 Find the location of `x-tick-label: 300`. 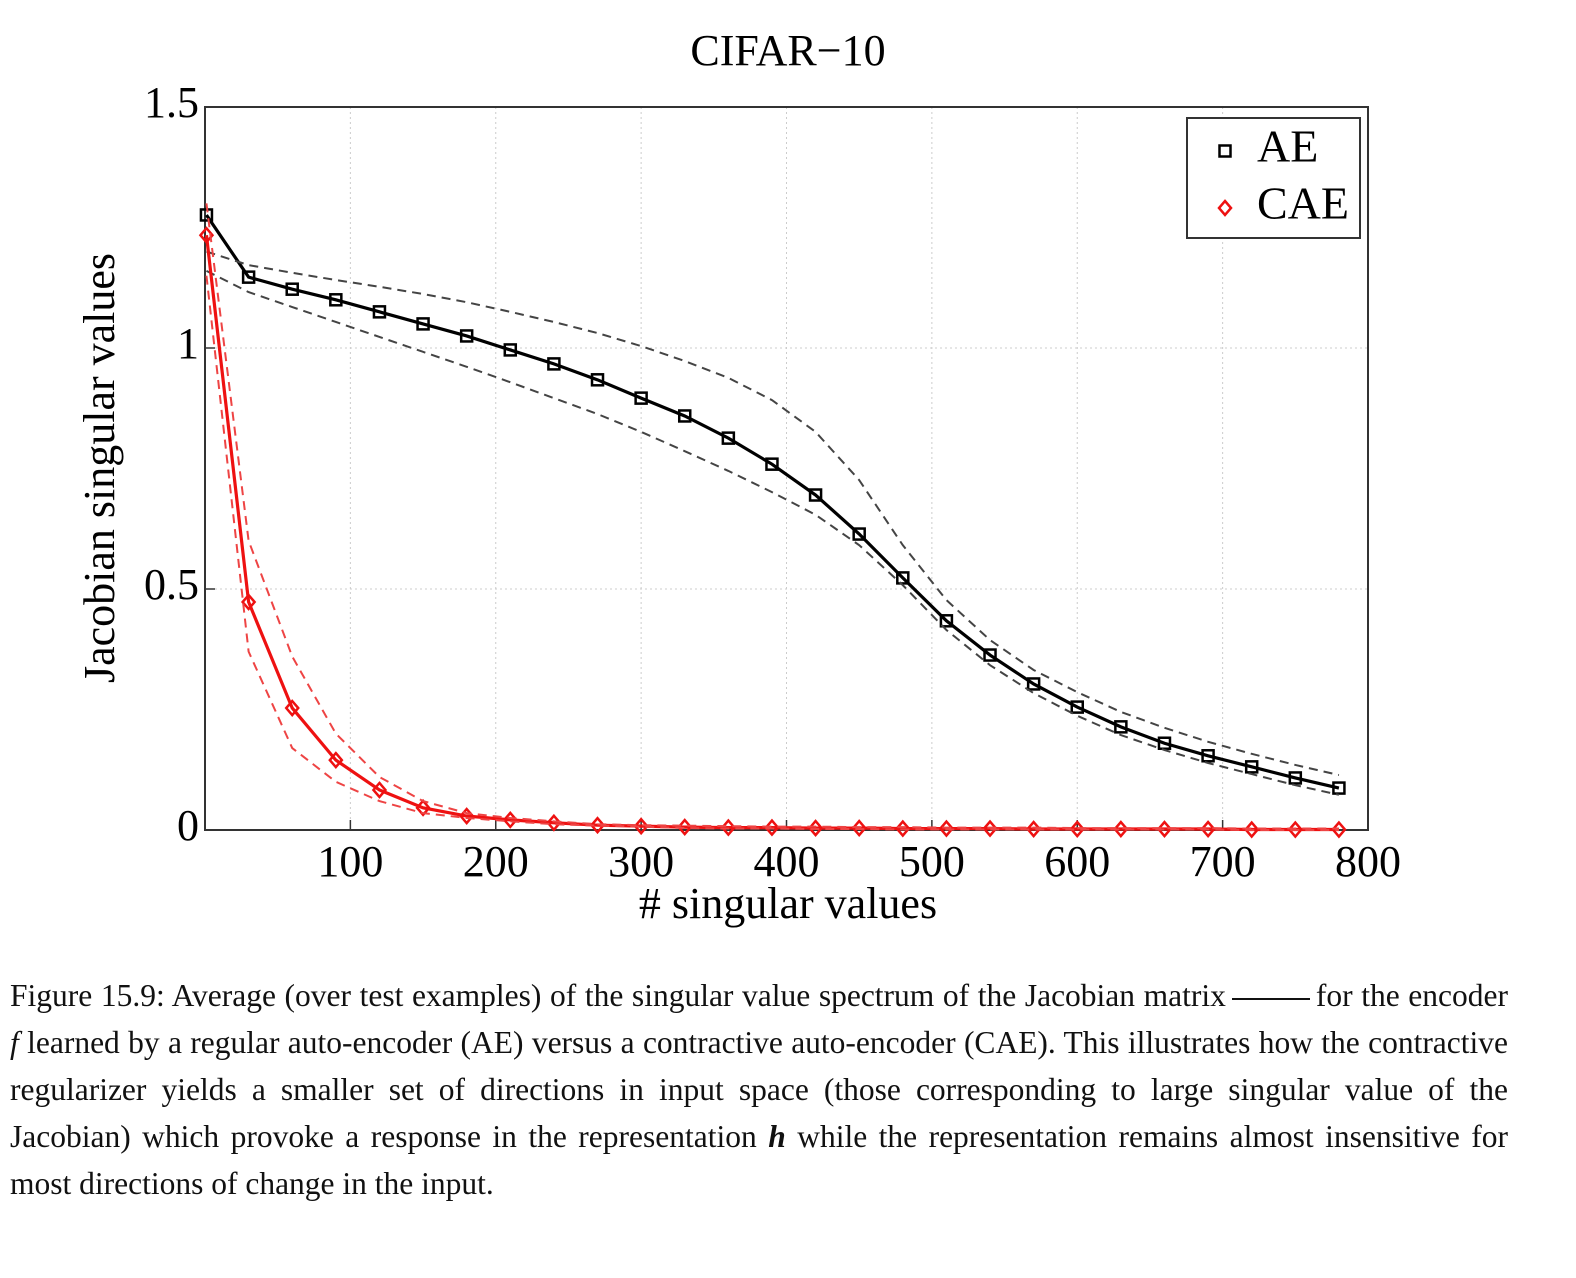

x-tick-label: 300 is located at coordinates (641, 861).